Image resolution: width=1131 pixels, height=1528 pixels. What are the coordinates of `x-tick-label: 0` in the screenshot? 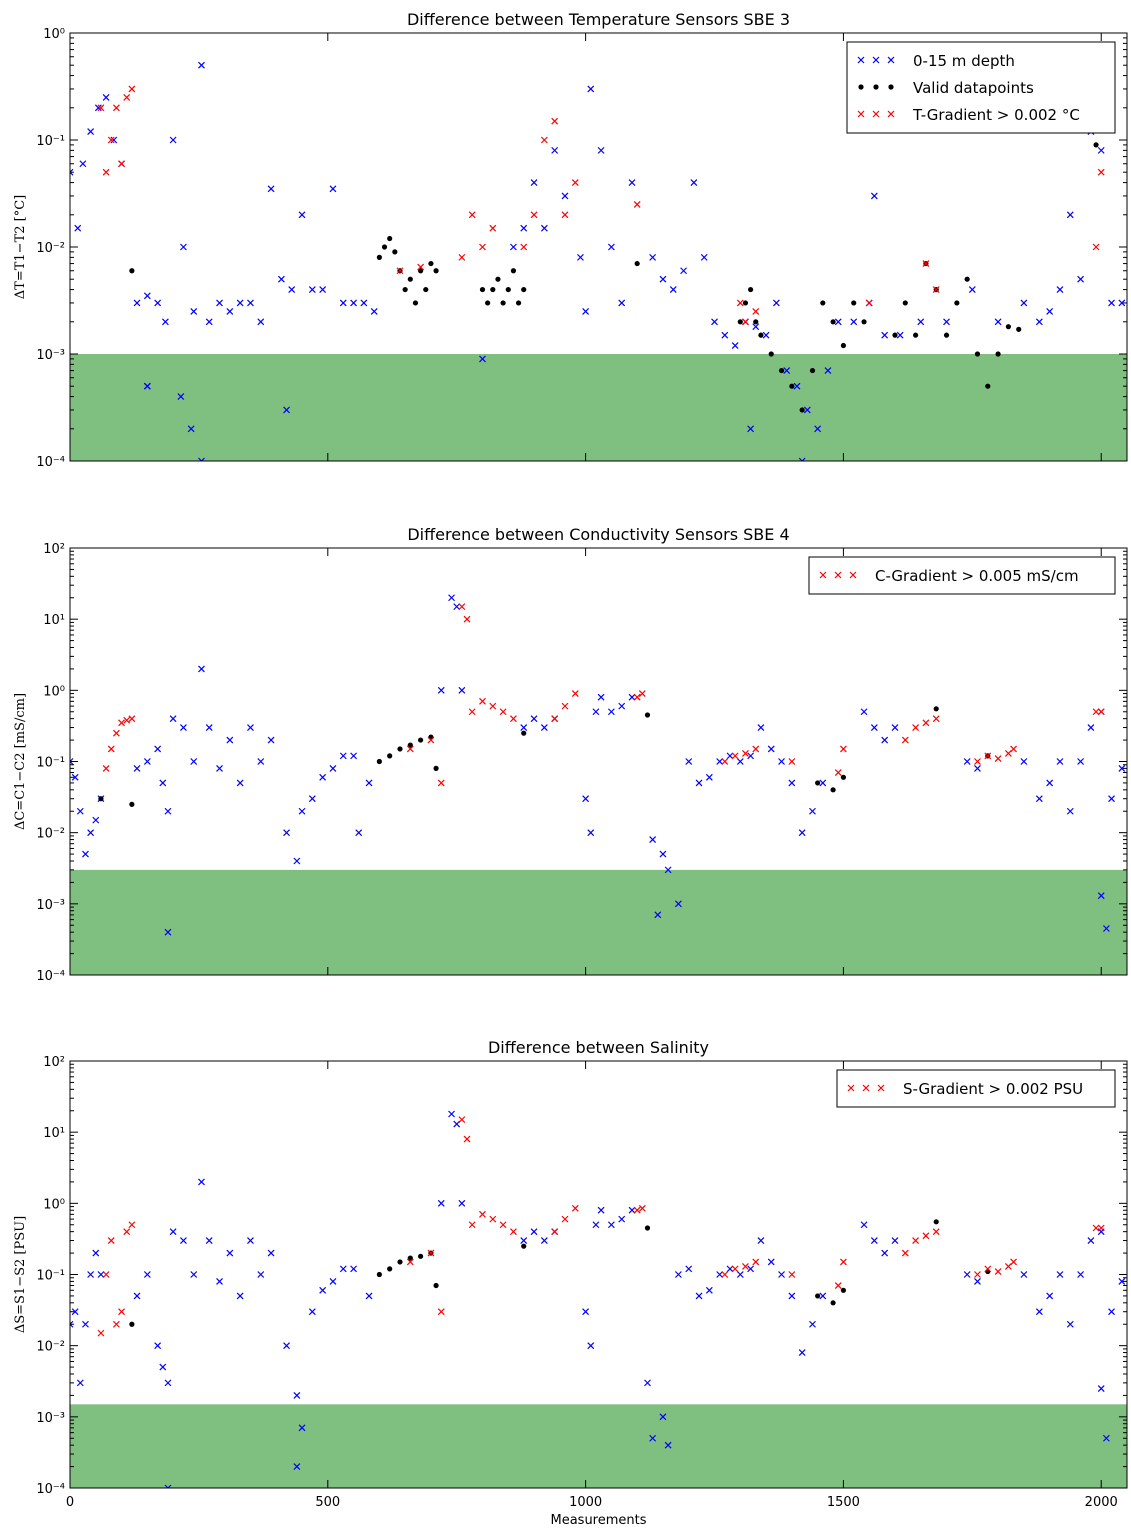 It's located at (70, 1502).